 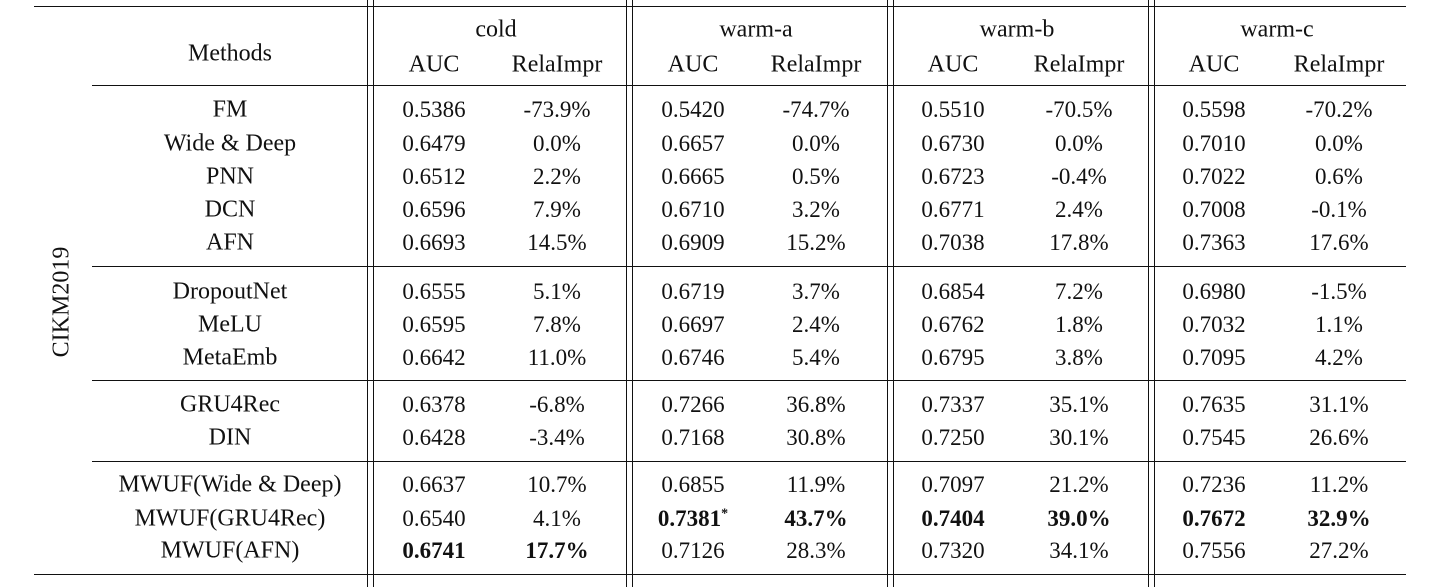 What do you see at coordinates (230, 242) in the screenshot?
I see `method-name: AFN` at bounding box center [230, 242].